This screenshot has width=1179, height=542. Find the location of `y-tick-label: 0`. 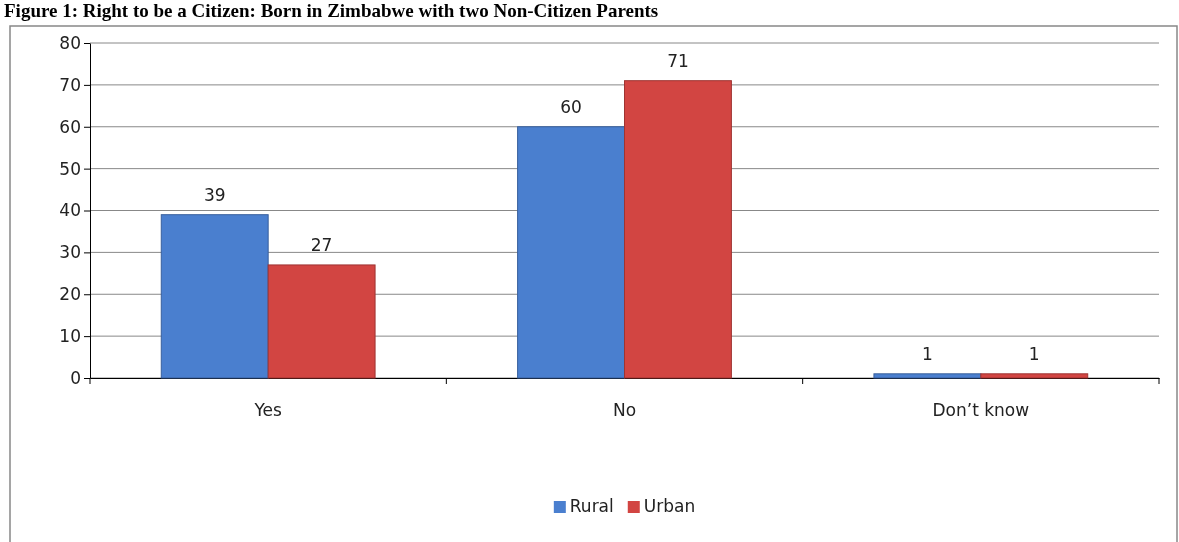

y-tick-label: 0 is located at coordinates (75, 377).